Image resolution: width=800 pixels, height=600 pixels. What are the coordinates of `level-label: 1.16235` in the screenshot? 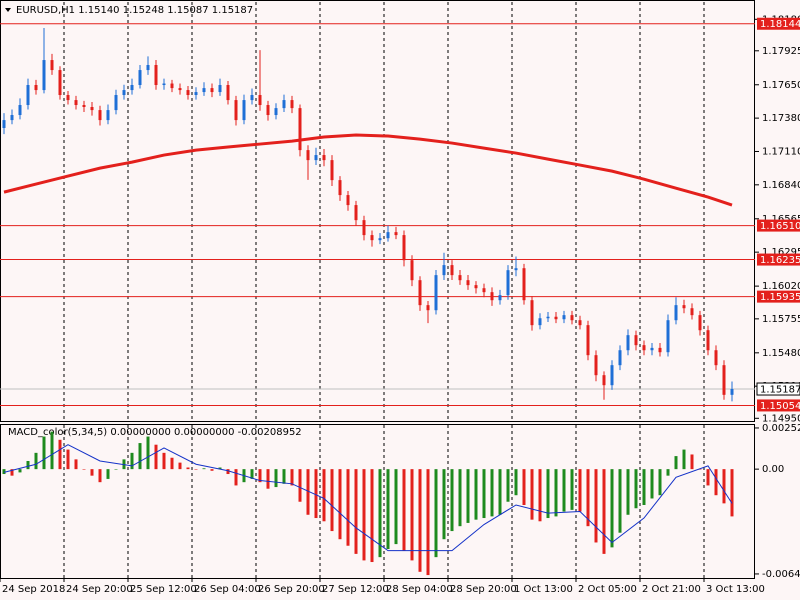 It's located at (780, 260).